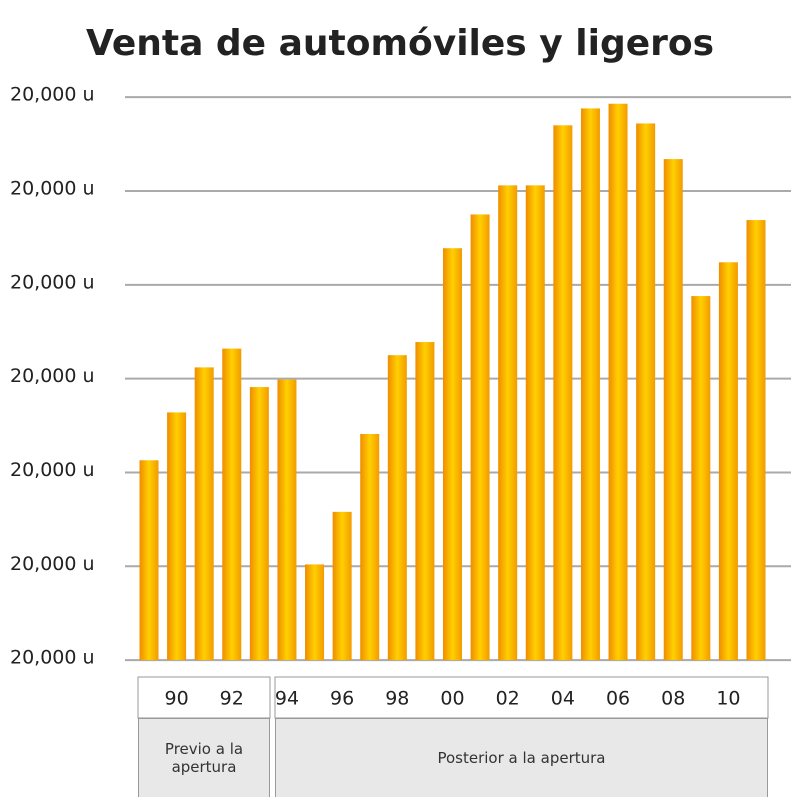  What do you see at coordinates (728, 699) in the screenshot?
I see `x-tick-label: 10` at bounding box center [728, 699].